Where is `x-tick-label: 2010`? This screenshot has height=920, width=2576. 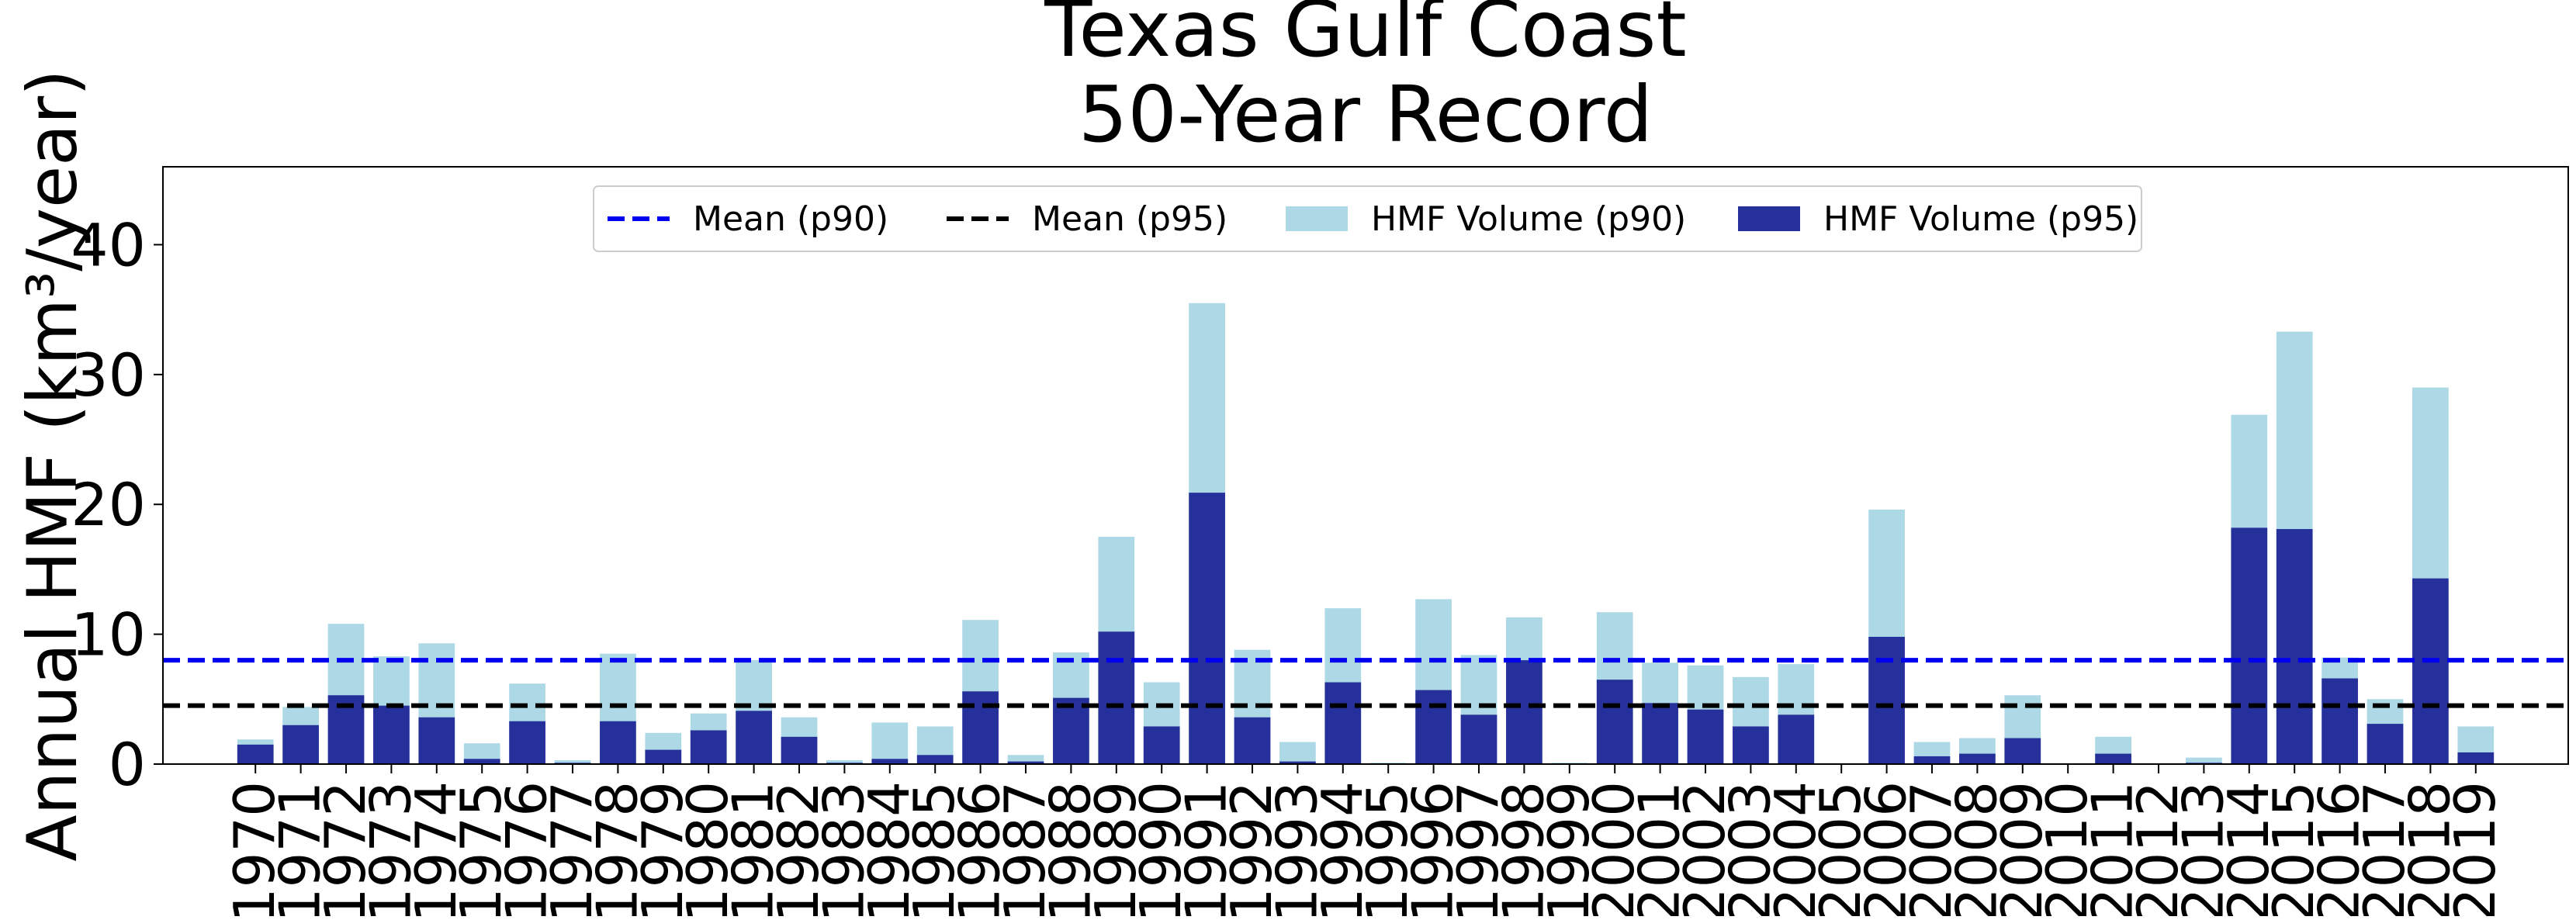
x-tick-label: 2010 is located at coordinates (2067, 848).